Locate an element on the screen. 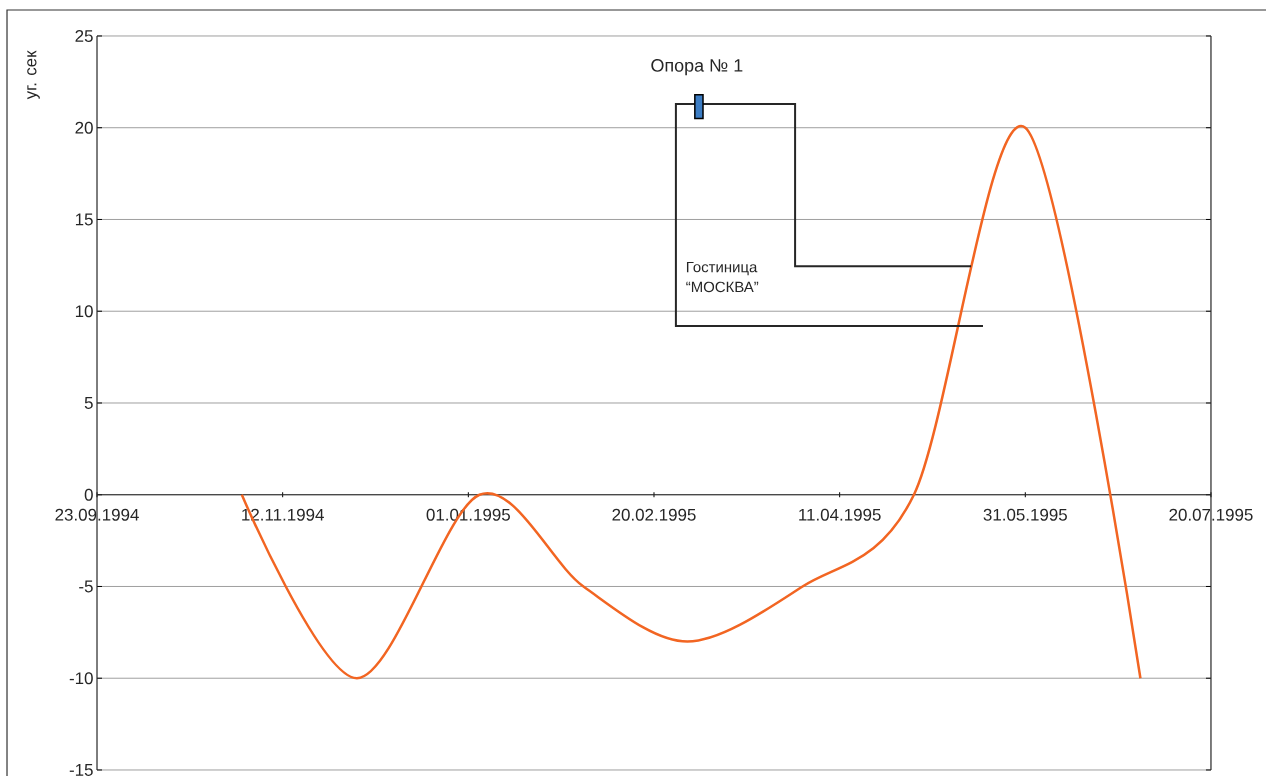  annotation: Гостиница “МОСКВА” is located at coordinates (722, 277).